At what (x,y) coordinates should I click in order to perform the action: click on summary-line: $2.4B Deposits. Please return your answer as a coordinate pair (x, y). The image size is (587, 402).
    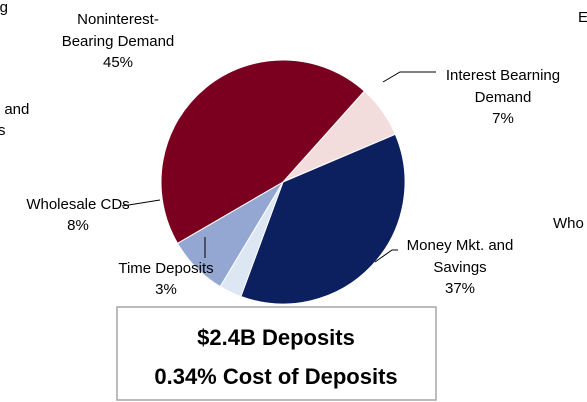
    Looking at the image, I should click on (276, 337).